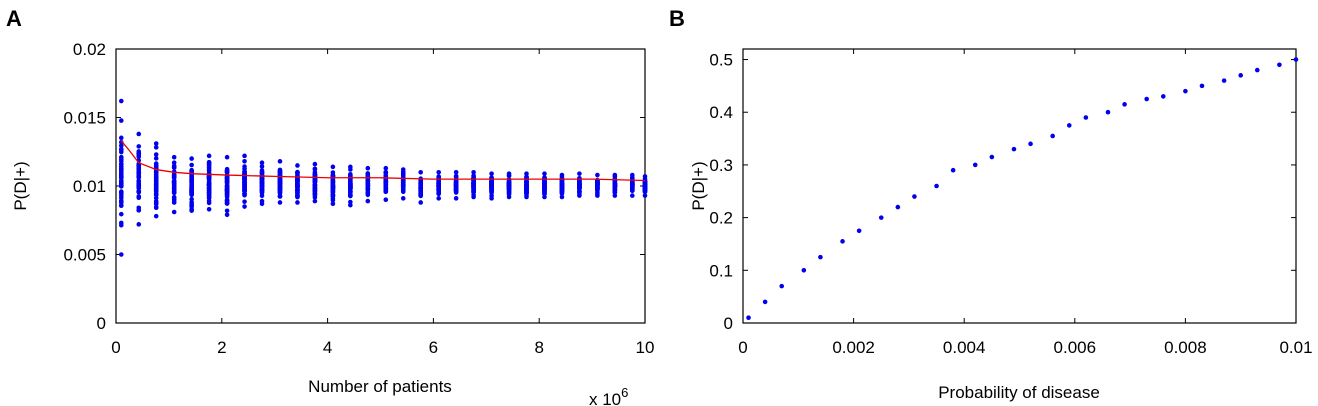  I want to click on panel-b-x-tick-label: 0.002, so click(853, 347).